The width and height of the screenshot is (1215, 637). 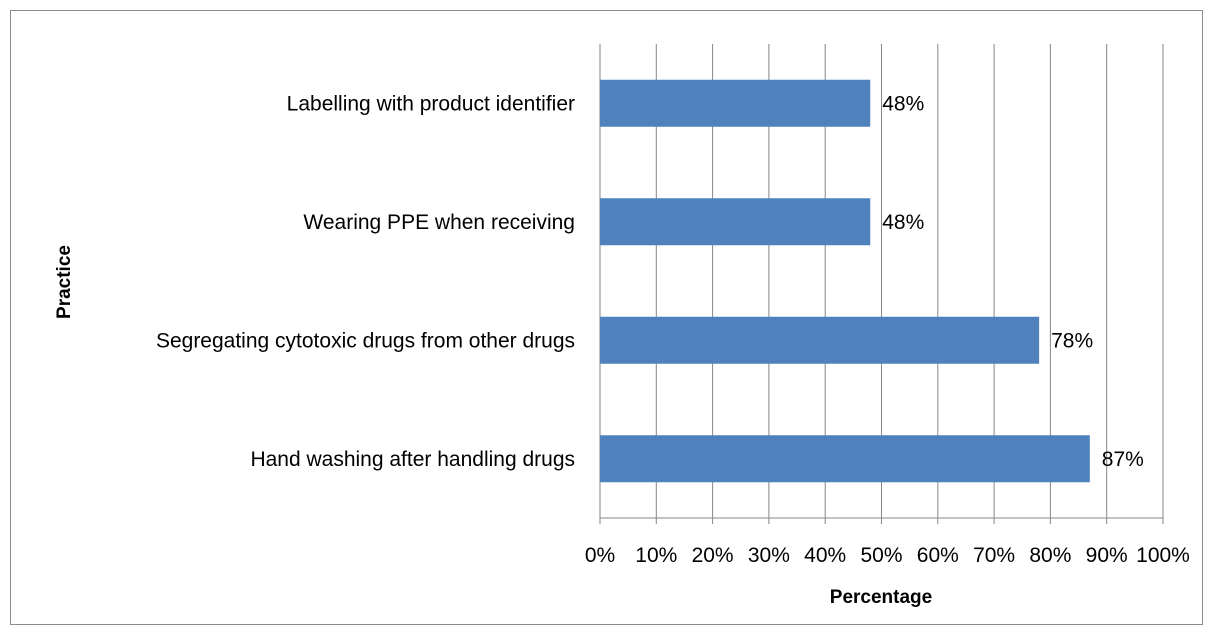 I want to click on x-tick-label: 70%, so click(x=994, y=555).